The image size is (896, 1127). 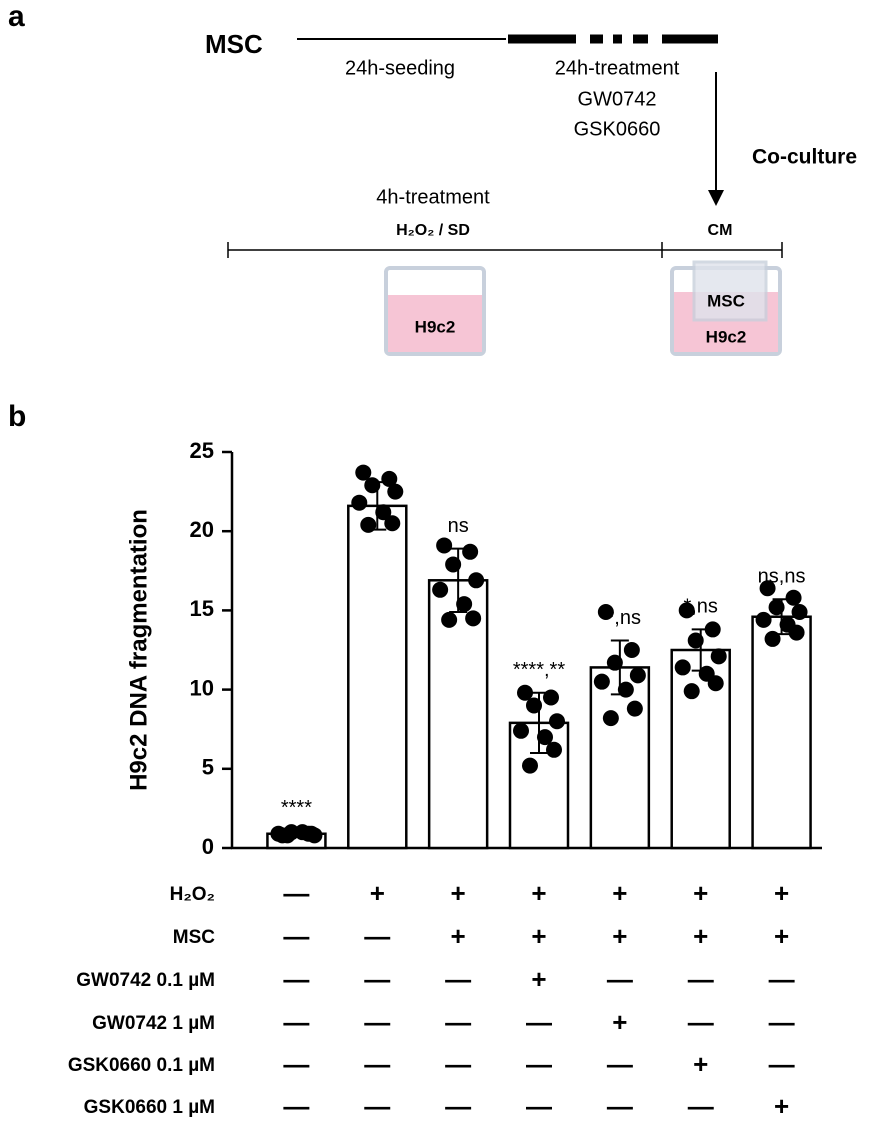 What do you see at coordinates (620, 618) in the screenshot?
I see `significance-label: **,ns` at bounding box center [620, 618].